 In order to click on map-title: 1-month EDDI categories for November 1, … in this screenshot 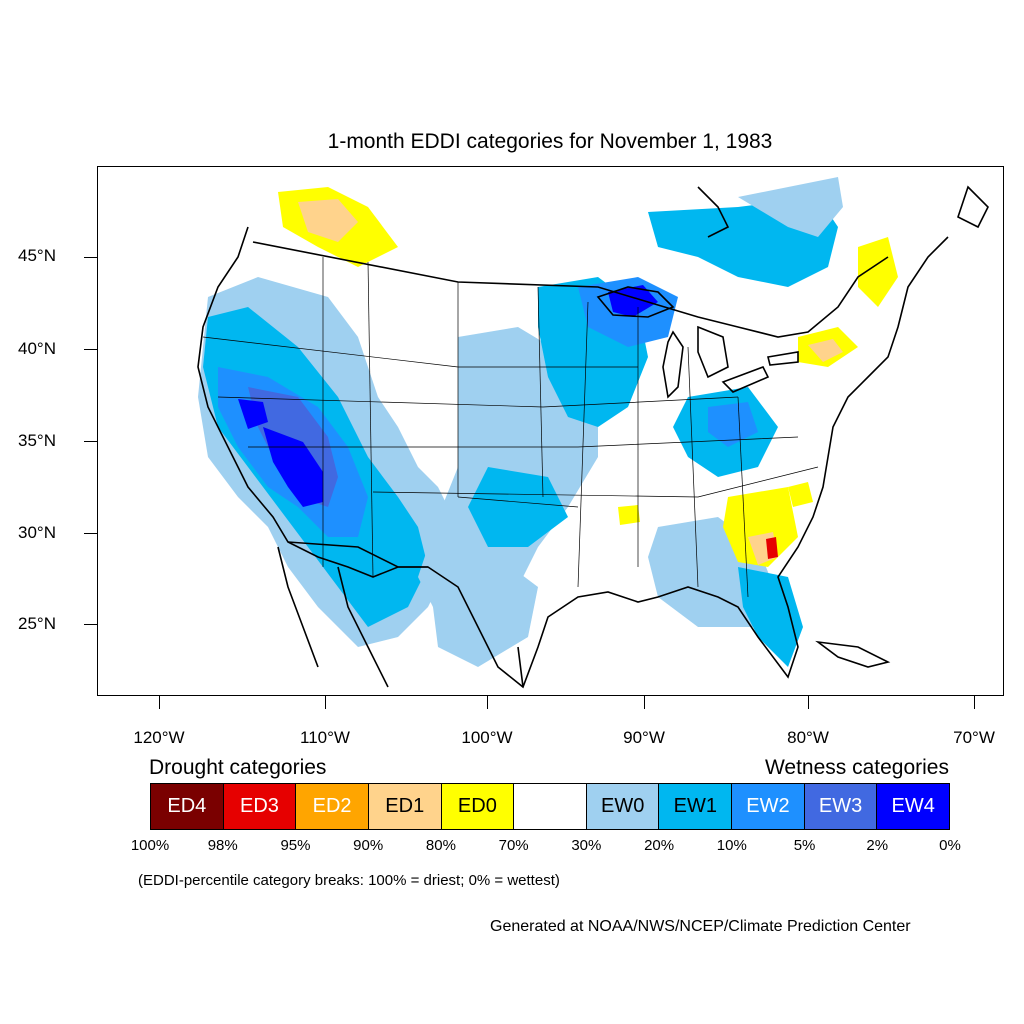, I will do `click(550, 141)`.